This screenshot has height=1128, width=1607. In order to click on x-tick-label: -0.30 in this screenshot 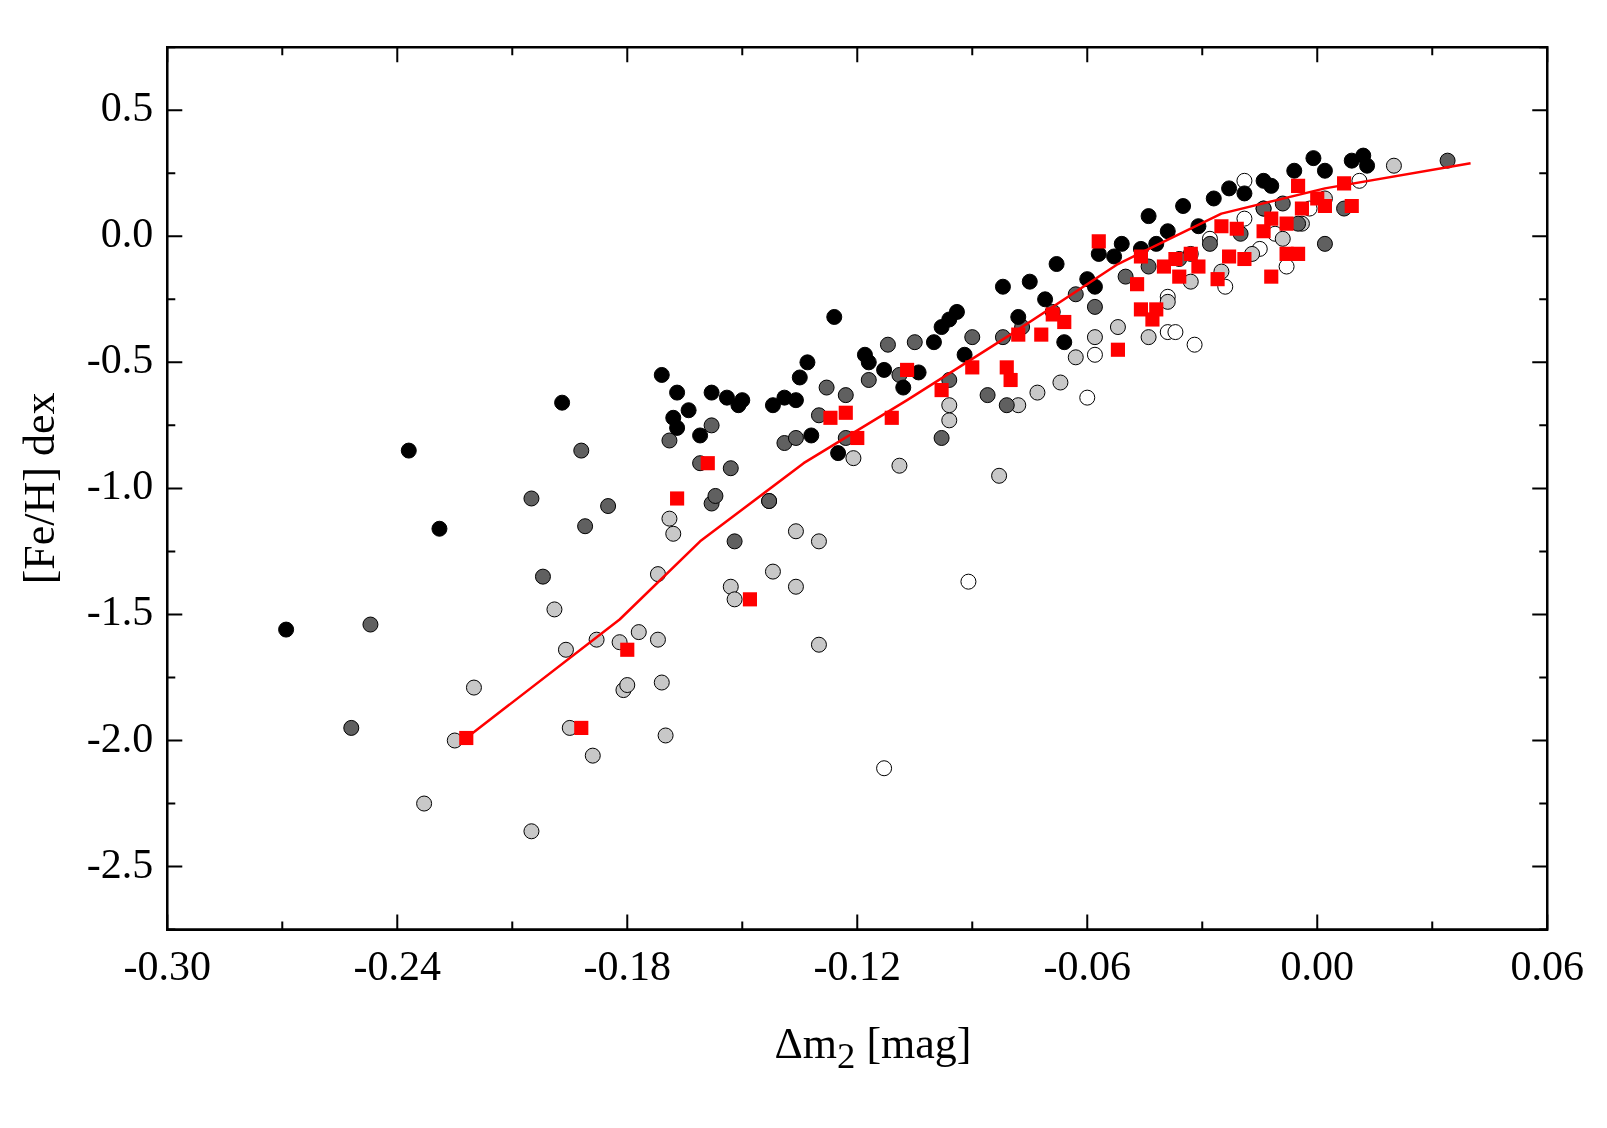, I will do `click(167, 965)`.